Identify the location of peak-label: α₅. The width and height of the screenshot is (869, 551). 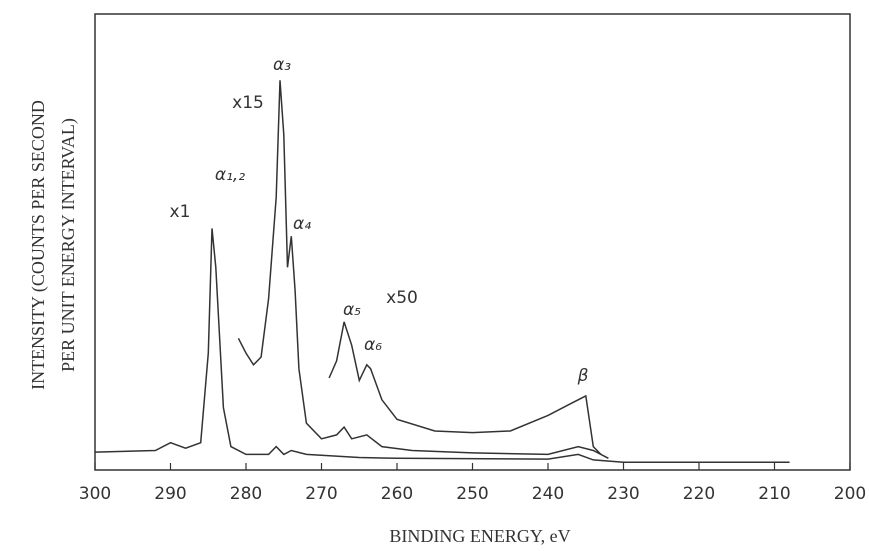
(352, 310).